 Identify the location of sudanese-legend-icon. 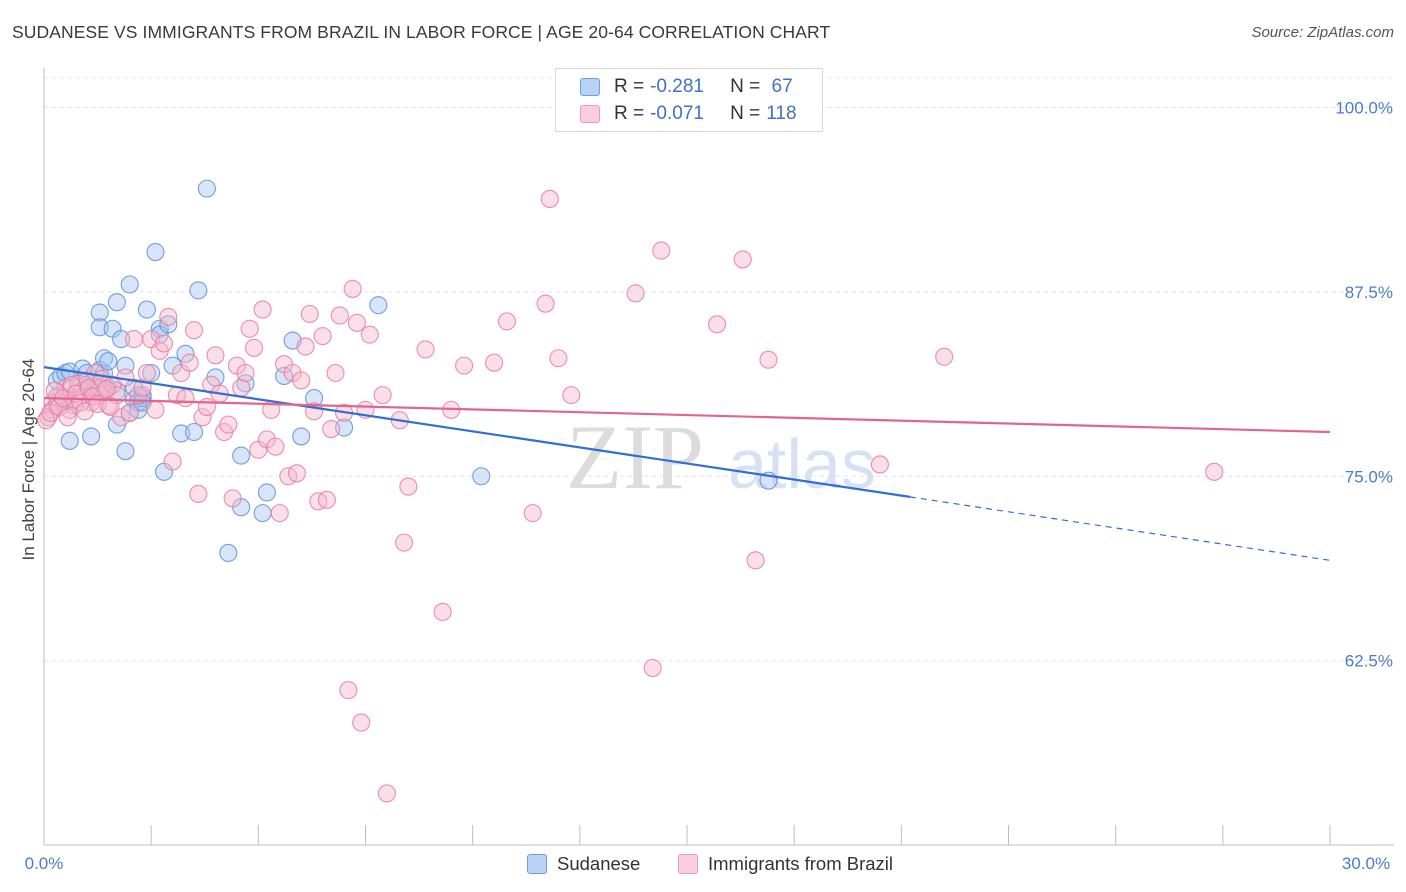
(537, 864).